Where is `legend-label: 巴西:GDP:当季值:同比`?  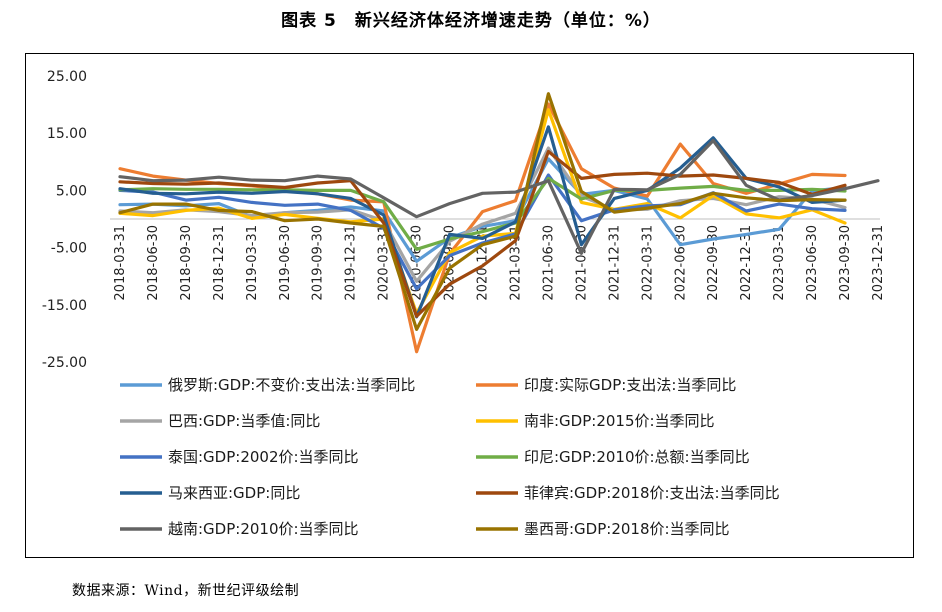 legend-label: 巴西:GDP:当季值:同比 is located at coordinates (244, 421).